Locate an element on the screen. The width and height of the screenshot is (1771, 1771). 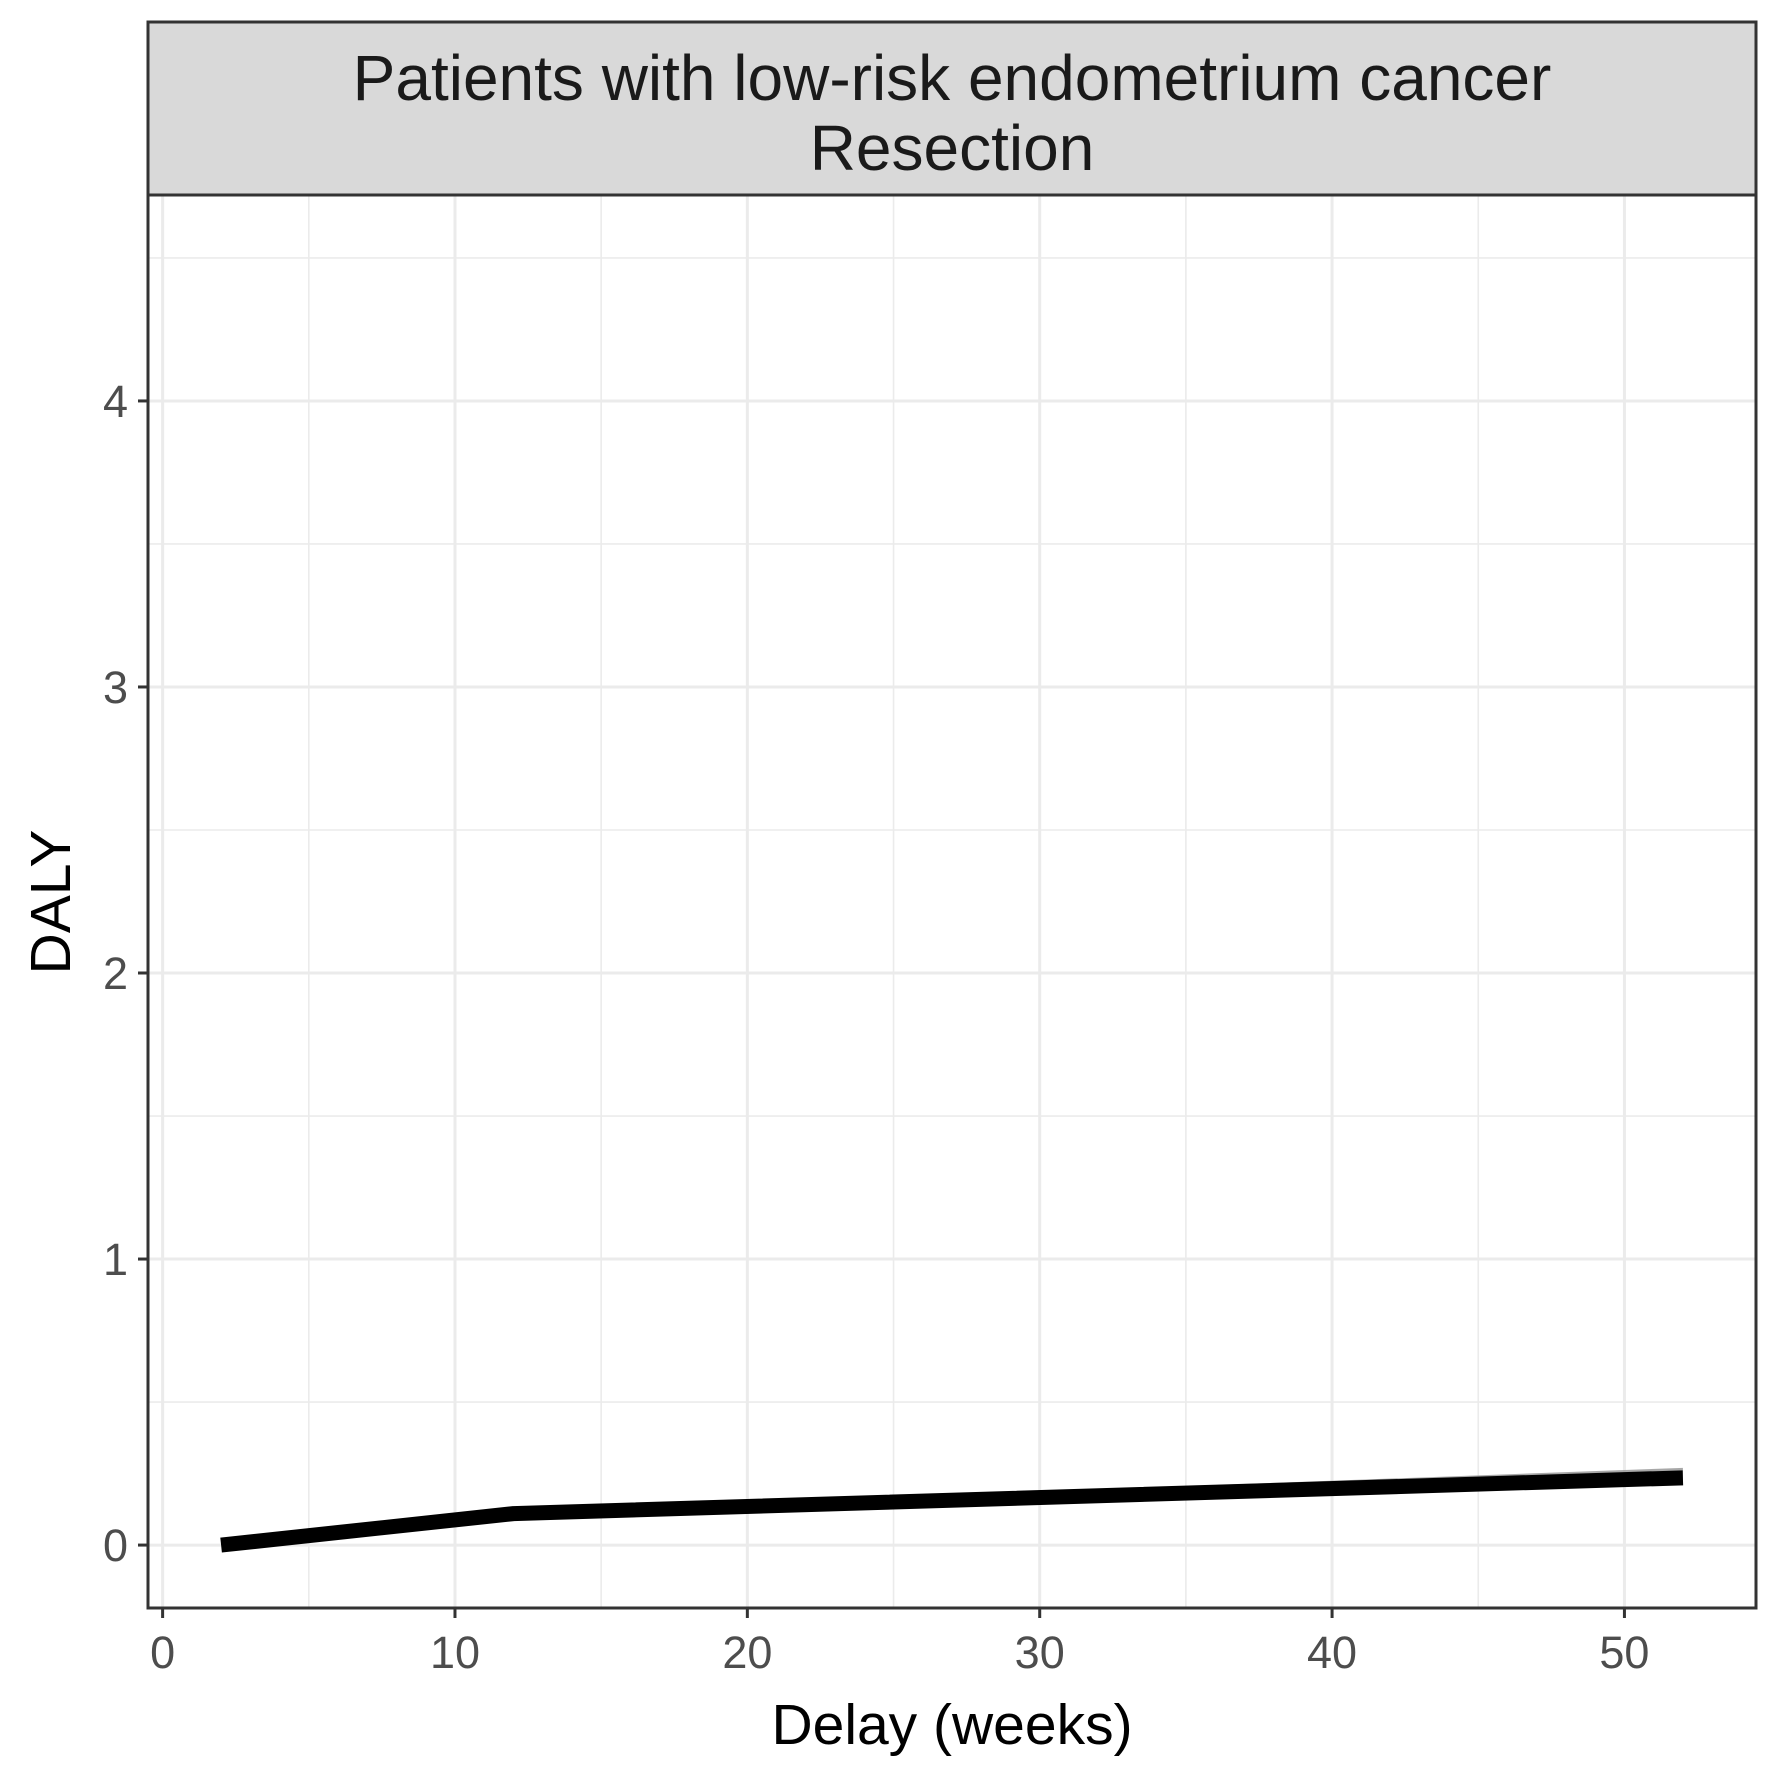
y-axis: 0 1 2 3 4 is located at coordinates (125, 973).